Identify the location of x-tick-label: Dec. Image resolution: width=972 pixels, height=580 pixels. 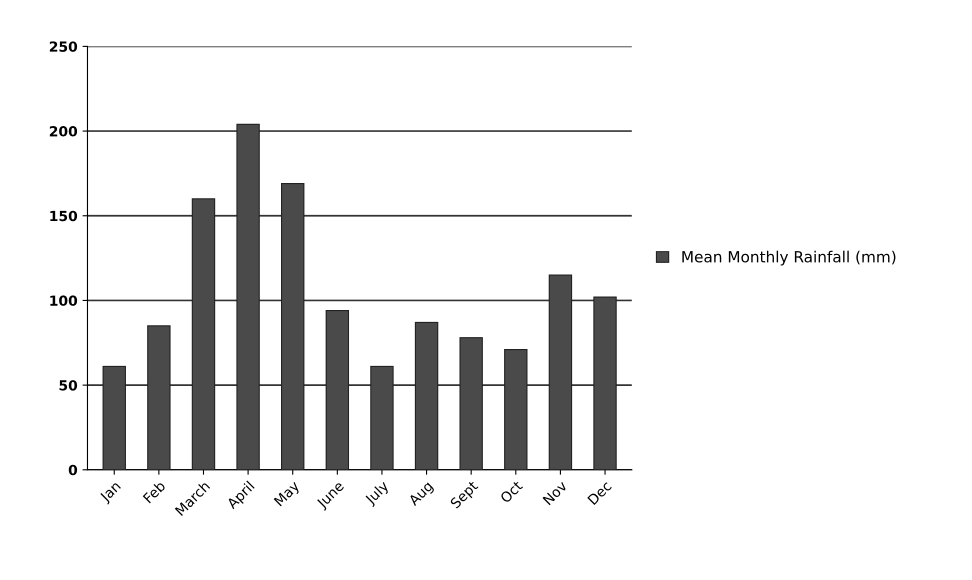
(599, 493).